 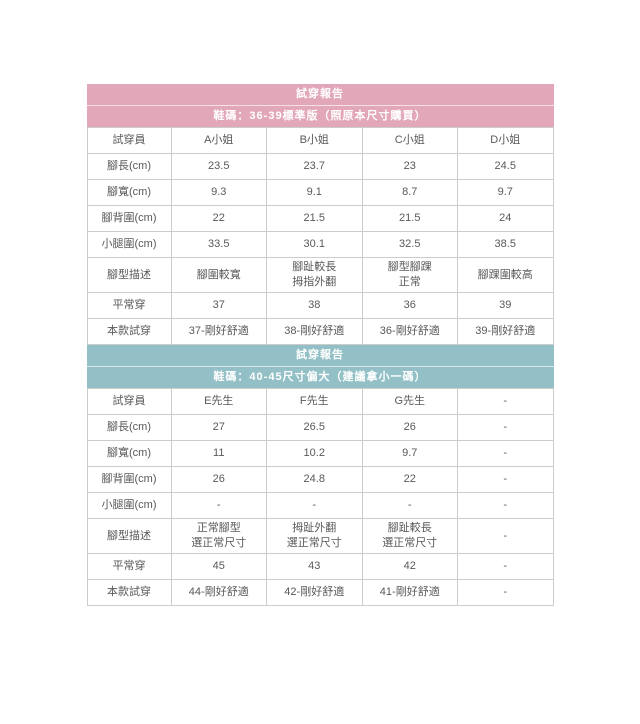 What do you see at coordinates (314, 140) in the screenshot?
I see `column-header: B小姐` at bounding box center [314, 140].